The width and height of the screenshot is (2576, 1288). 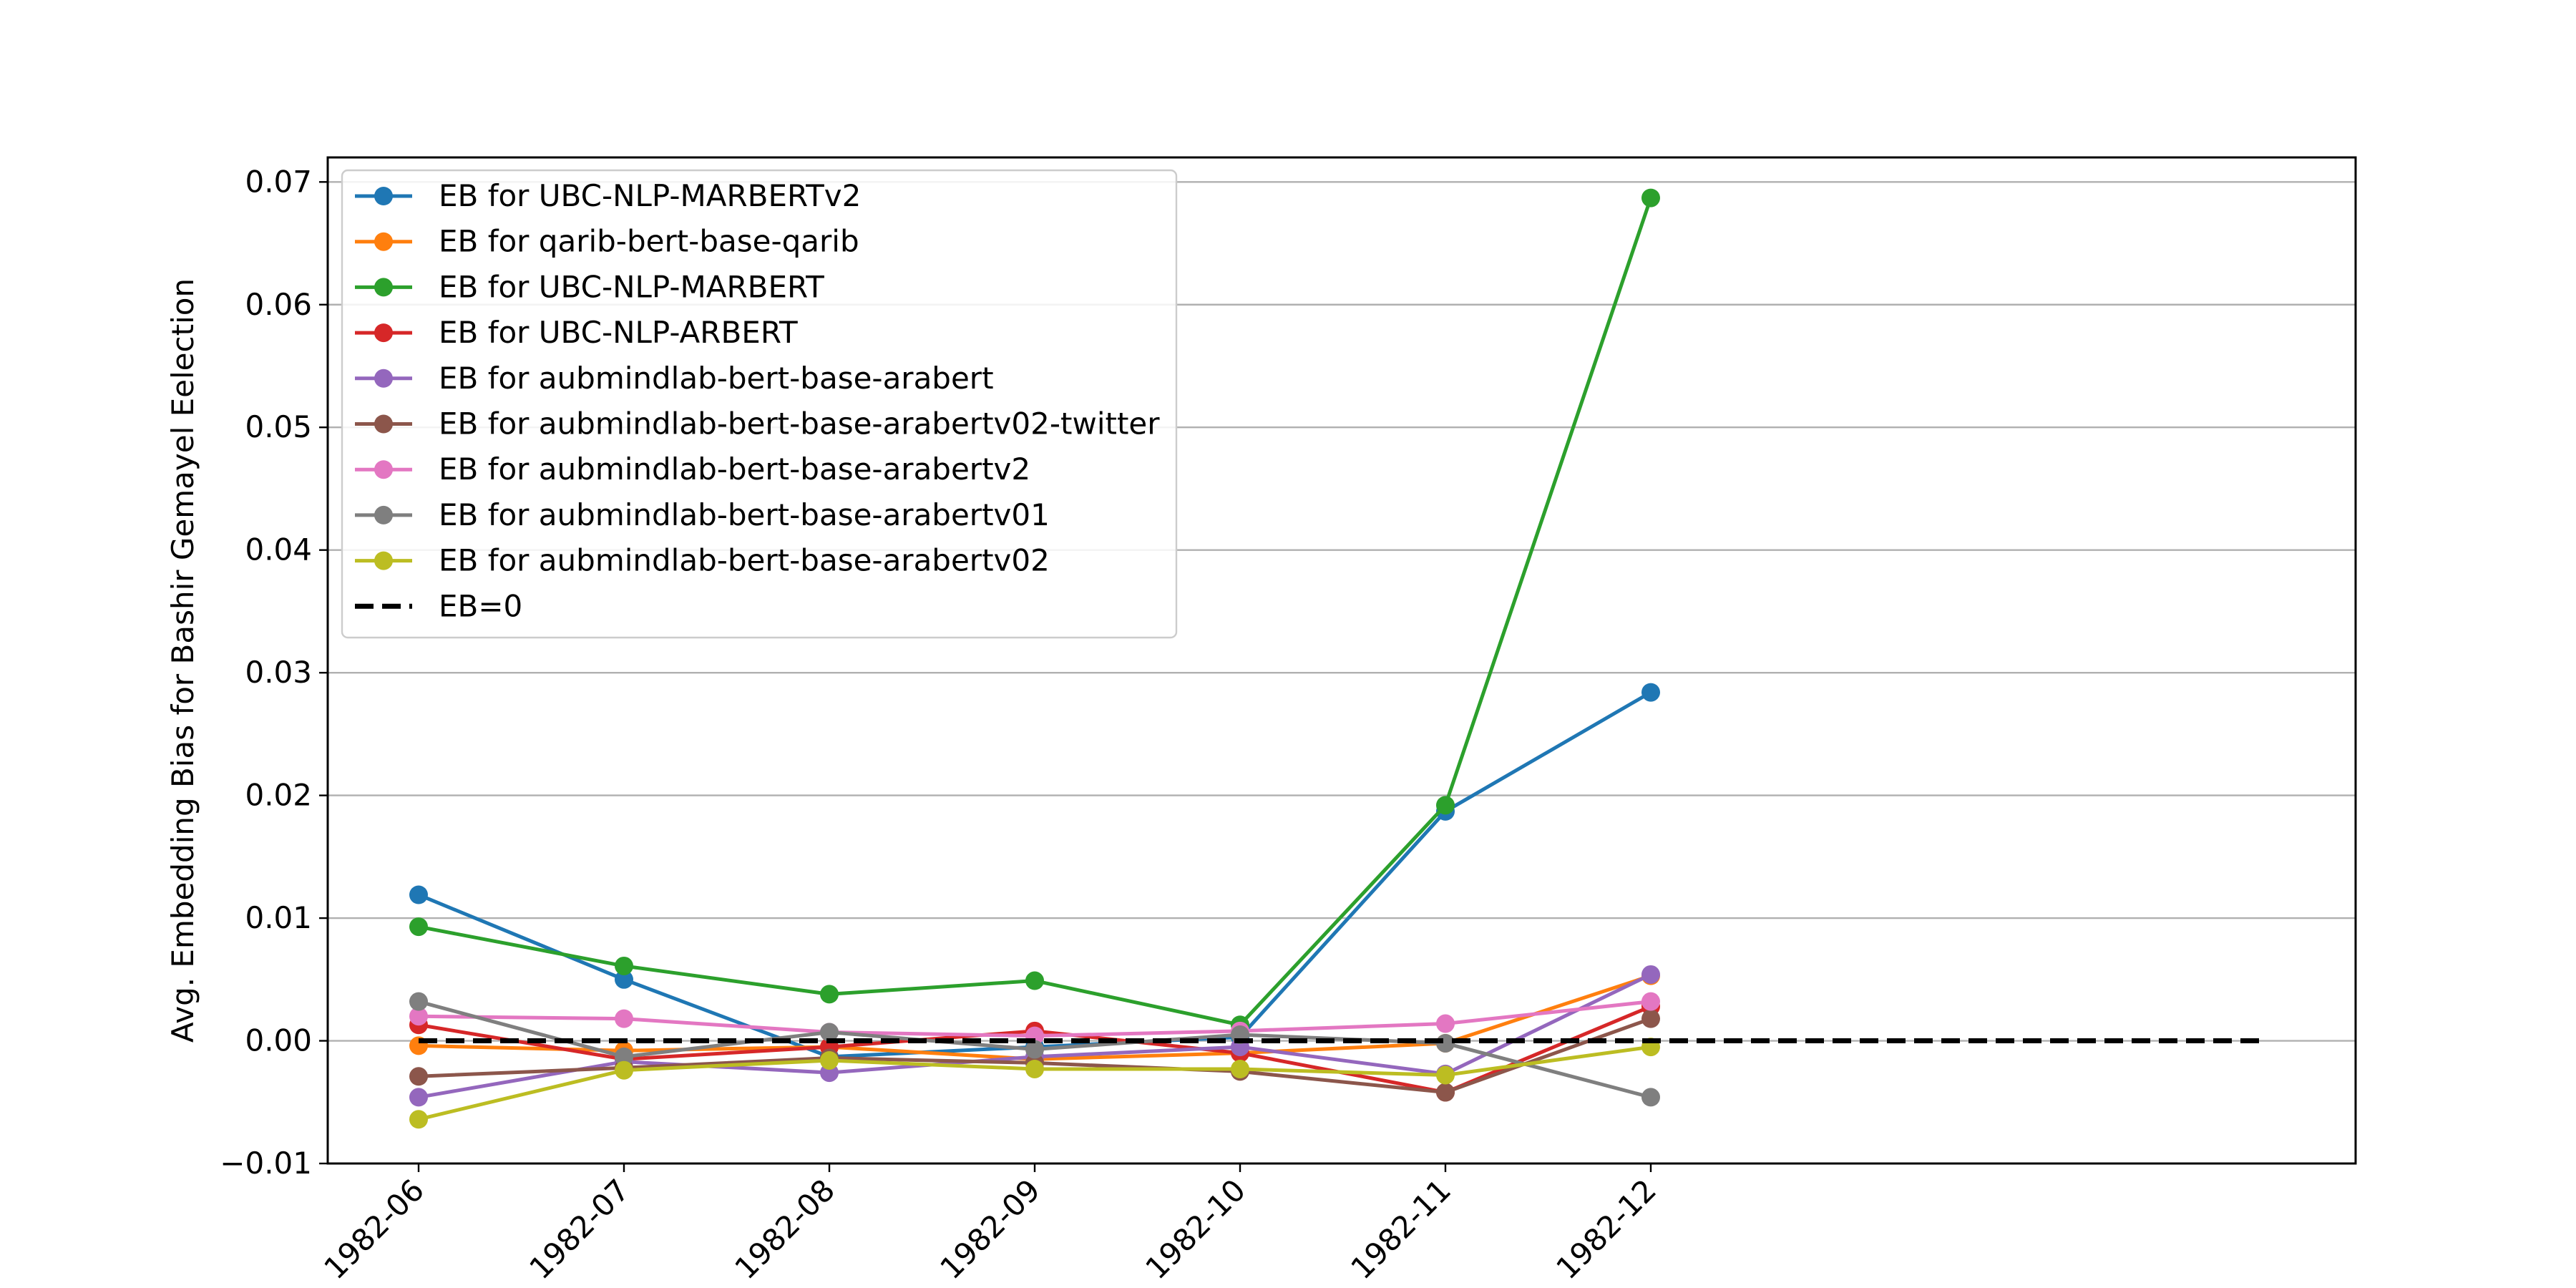 What do you see at coordinates (278, 304) in the screenshot?
I see `y-tick-label: 0.06` at bounding box center [278, 304].